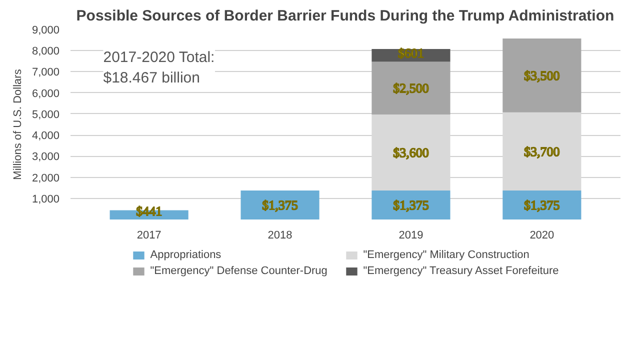 This screenshot has width=643, height=344. Describe the element at coordinates (46, 52) in the screenshot. I see `y-tick-label: 8,000` at that location.